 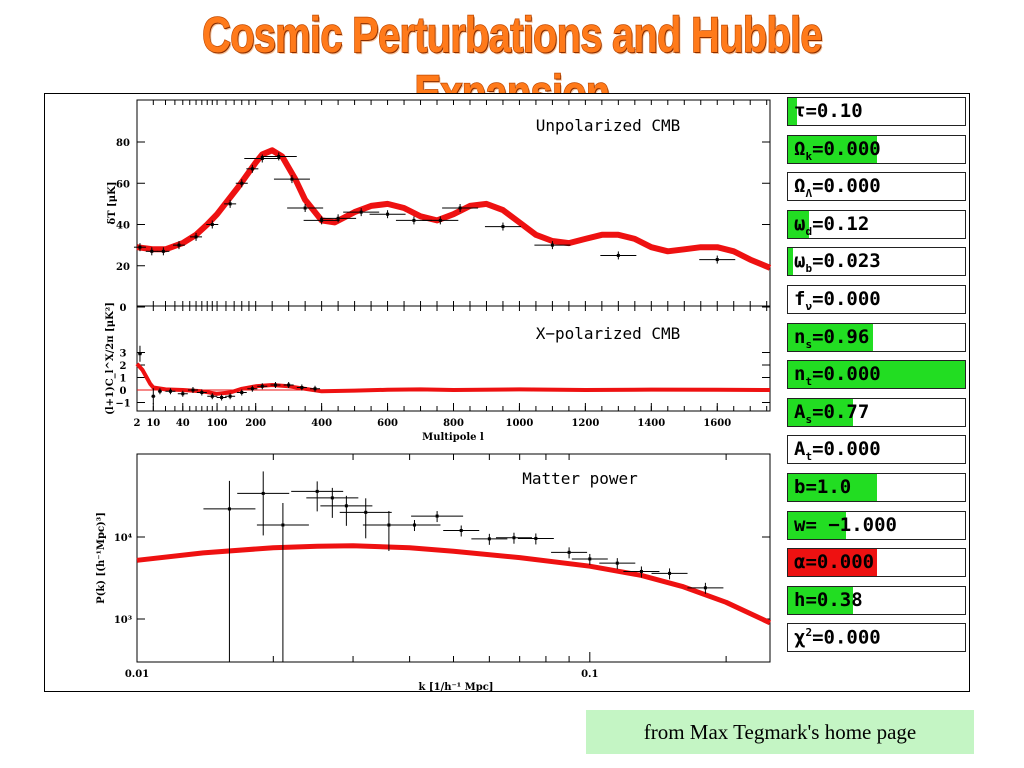 I want to click on y-axis-label: δT [μK], so click(x=112, y=202).